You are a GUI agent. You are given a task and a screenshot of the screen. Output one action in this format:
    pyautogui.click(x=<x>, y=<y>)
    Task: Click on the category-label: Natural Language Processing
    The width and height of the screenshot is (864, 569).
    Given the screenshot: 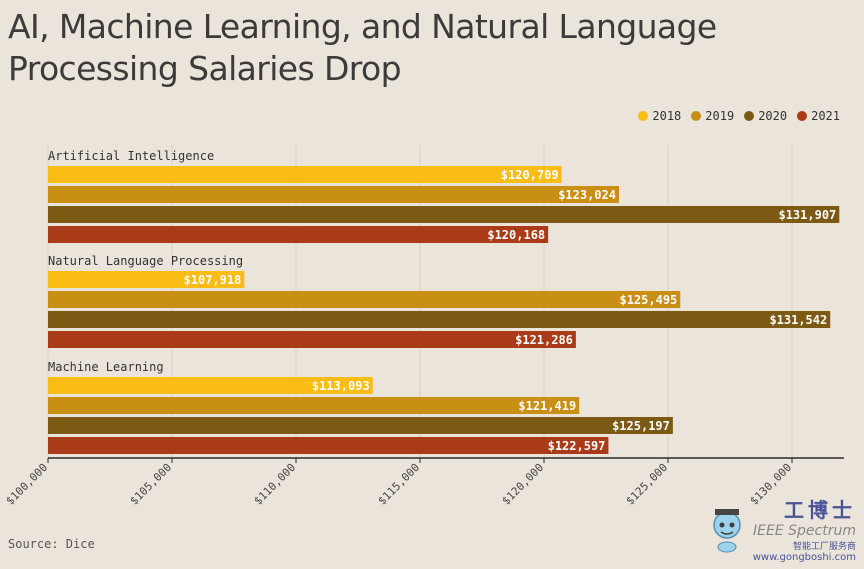 What is the action you would take?
    pyautogui.click(x=145, y=261)
    